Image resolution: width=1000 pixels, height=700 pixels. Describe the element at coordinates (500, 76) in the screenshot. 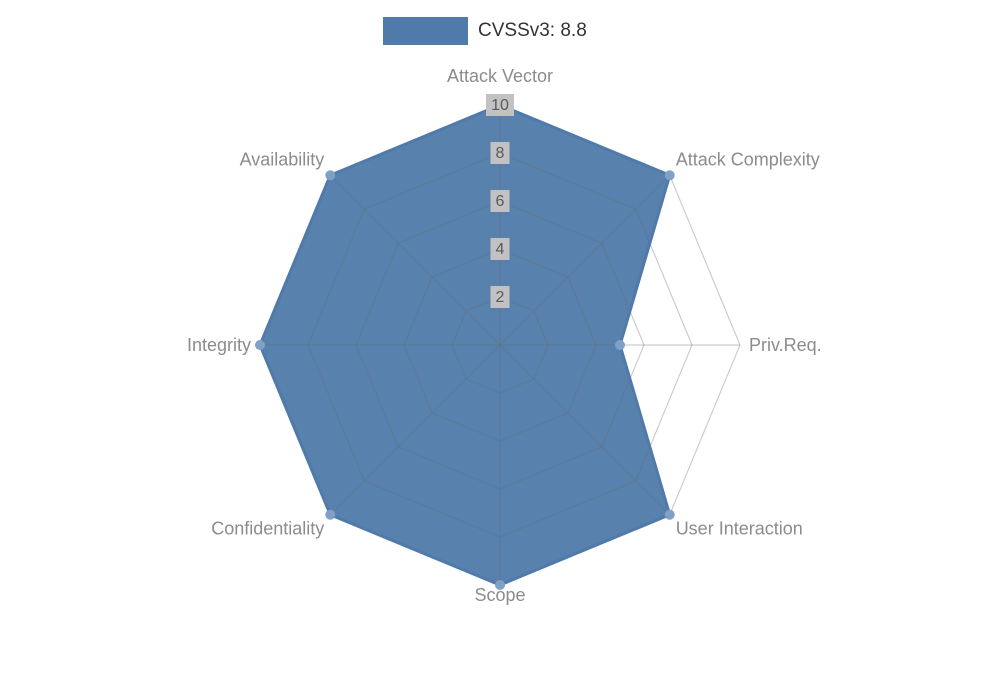

I see `axis-label-attack-vector: Attack Vector` at that location.